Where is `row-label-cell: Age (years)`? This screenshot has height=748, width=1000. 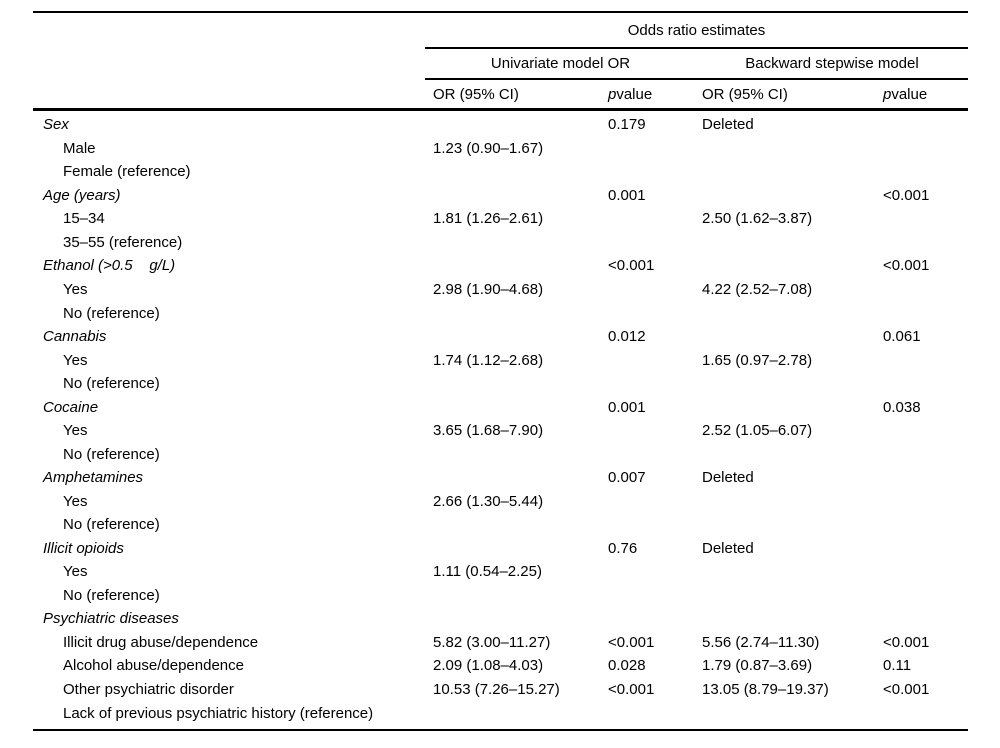 row-label-cell: Age (years) is located at coordinates (82, 195).